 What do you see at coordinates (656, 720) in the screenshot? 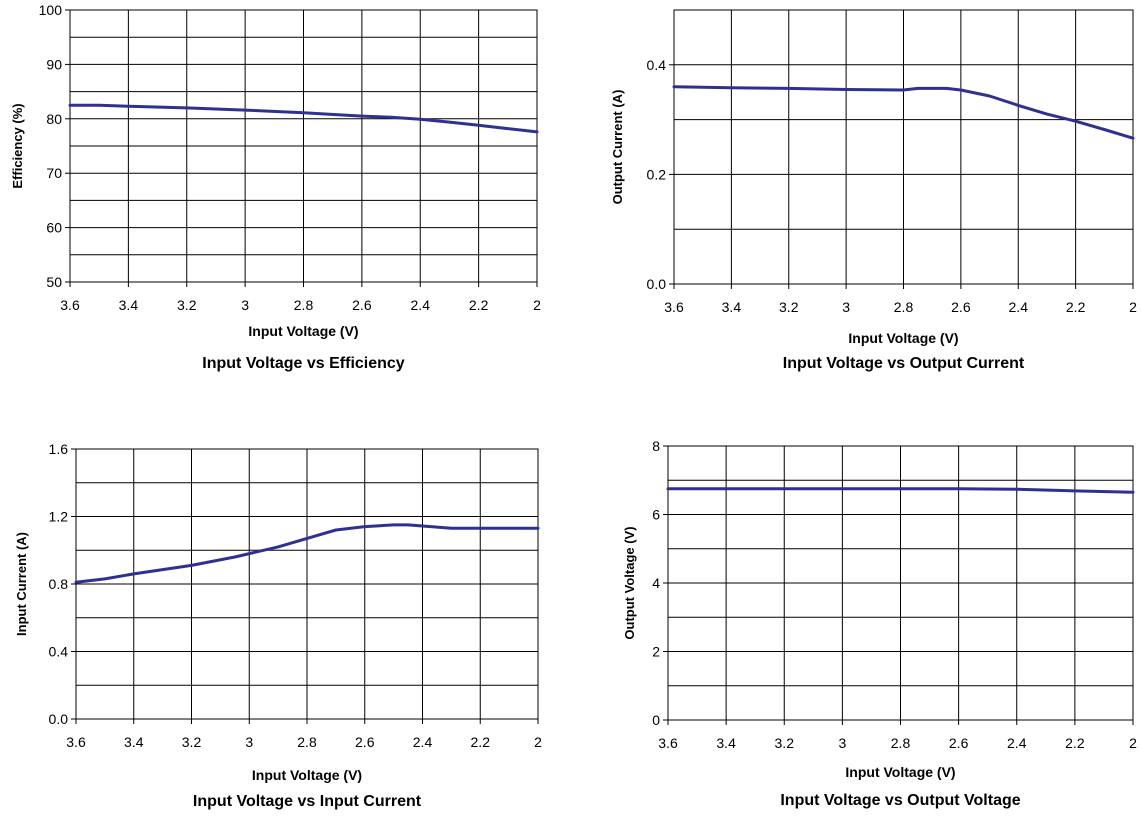
I see `y-tick-label: 0` at bounding box center [656, 720].